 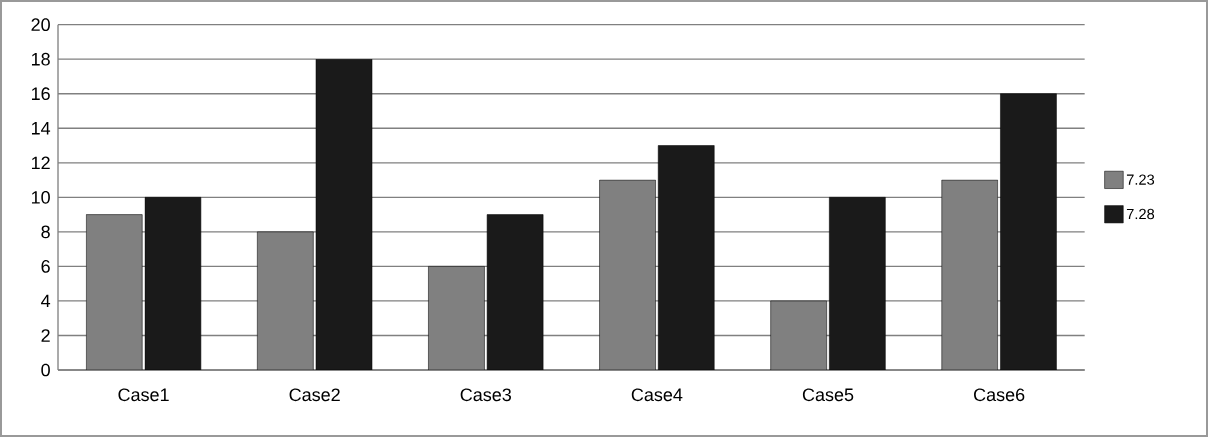 What do you see at coordinates (40, 163) in the screenshot?
I see `y-tick-label: 12` at bounding box center [40, 163].